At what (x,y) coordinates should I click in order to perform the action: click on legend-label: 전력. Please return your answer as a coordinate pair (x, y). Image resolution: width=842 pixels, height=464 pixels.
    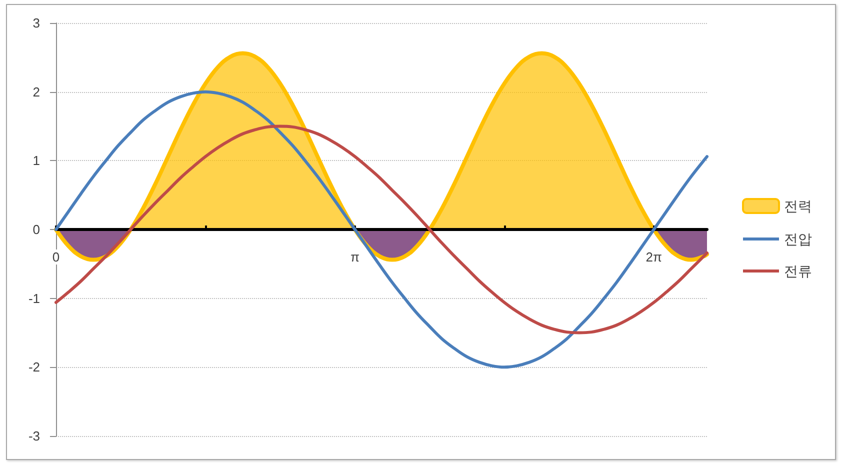
    Looking at the image, I should click on (798, 206).